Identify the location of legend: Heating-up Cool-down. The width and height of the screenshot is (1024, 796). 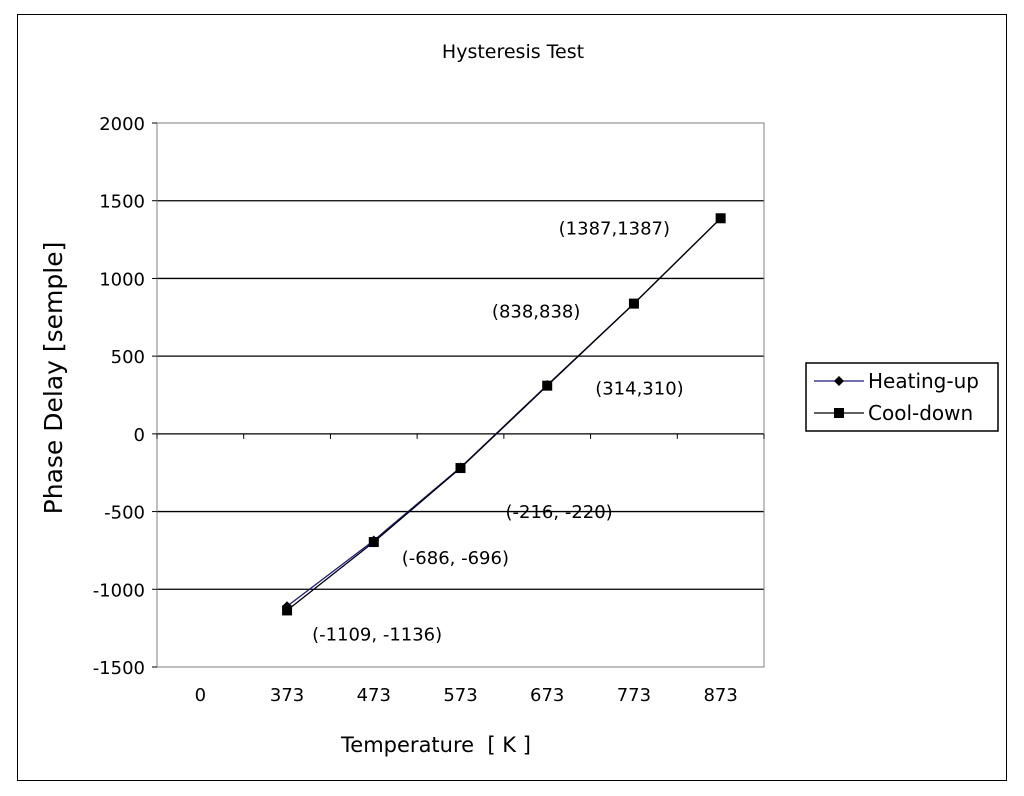
(902, 397).